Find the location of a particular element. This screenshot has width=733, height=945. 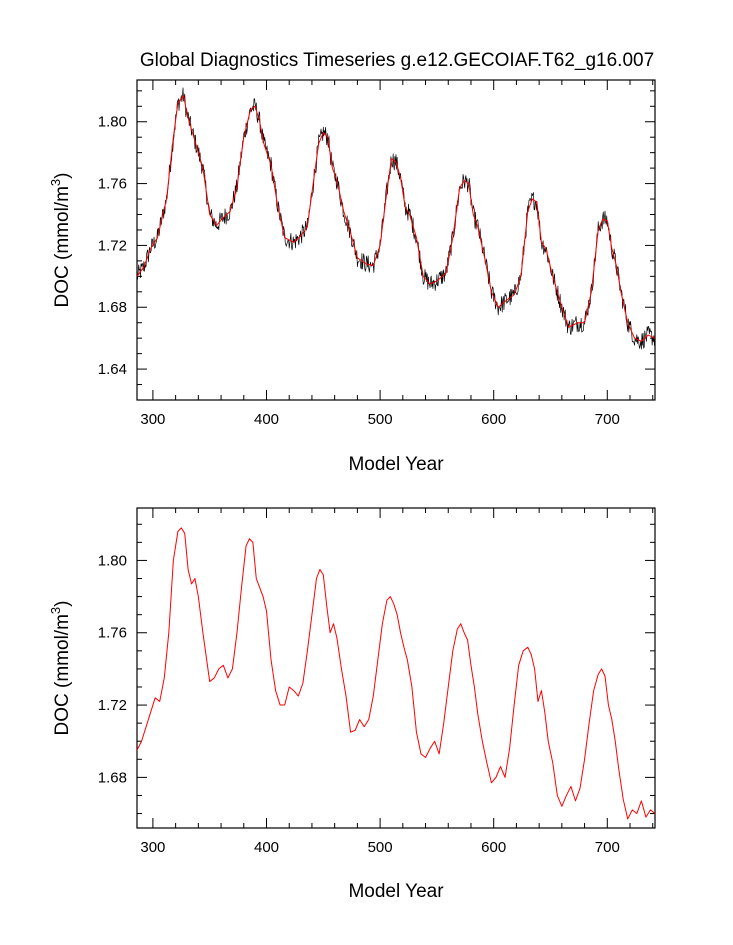

top-x-axis-label: Model Year is located at coordinates (396, 464).